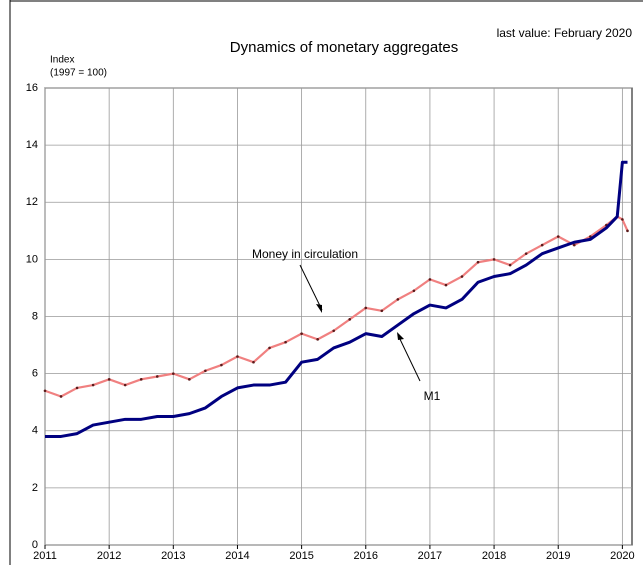 The width and height of the screenshot is (643, 565). Describe the element at coordinates (366, 556) in the screenshot. I see `x-tick-label: 2016` at that location.